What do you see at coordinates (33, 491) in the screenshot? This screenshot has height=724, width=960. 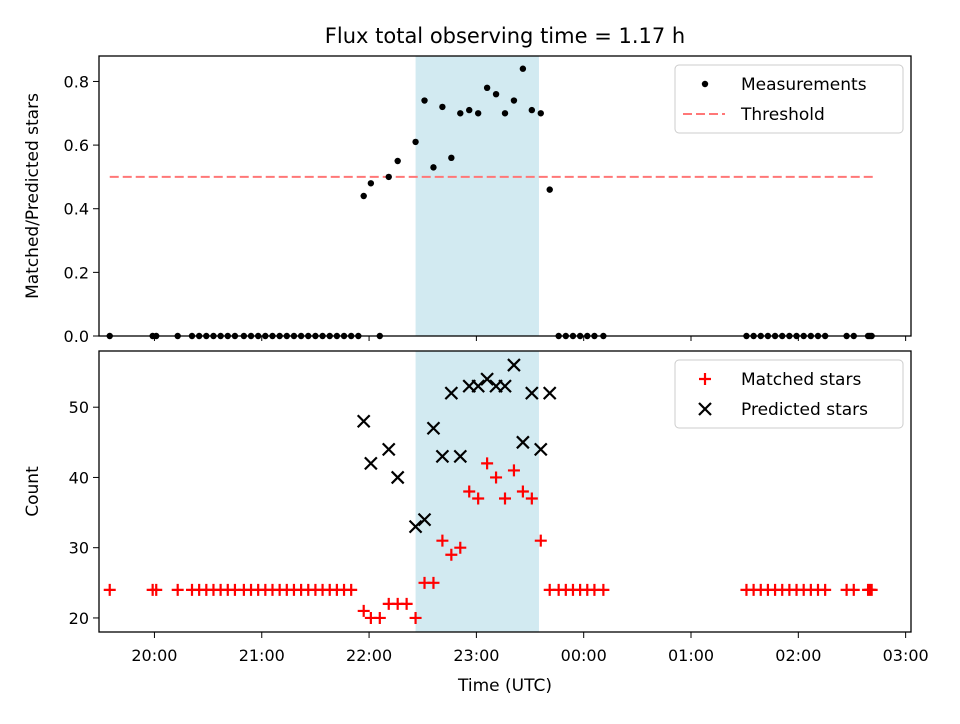 I see `y-axis-label: Count` at bounding box center [33, 491].